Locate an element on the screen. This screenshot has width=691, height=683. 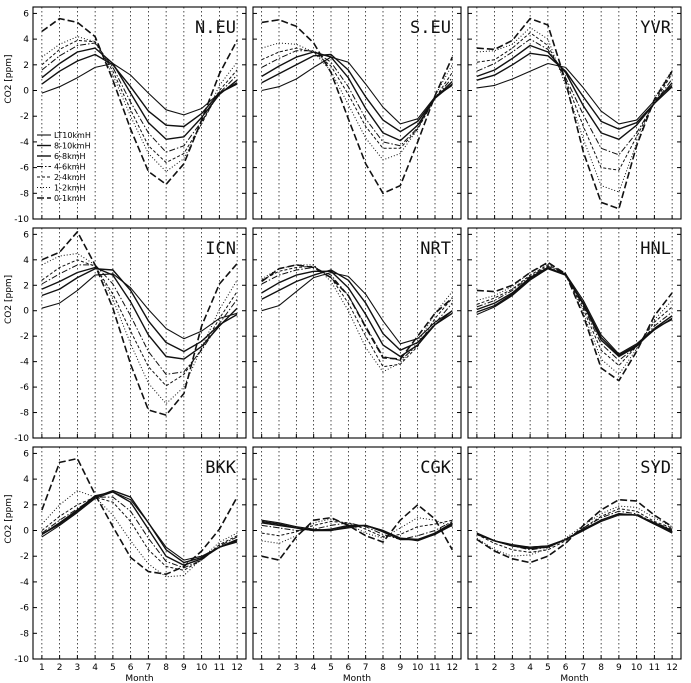
legend-entry: 6-8kmH is located at coordinates (70, 156).